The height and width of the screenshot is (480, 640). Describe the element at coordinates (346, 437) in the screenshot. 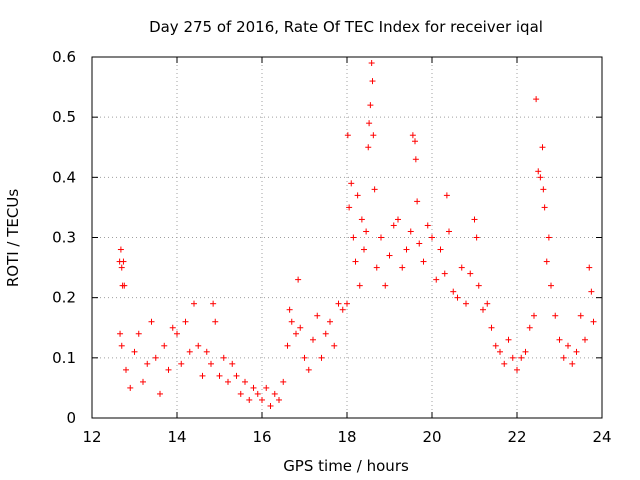

I see `x-tick-label: 18` at that location.